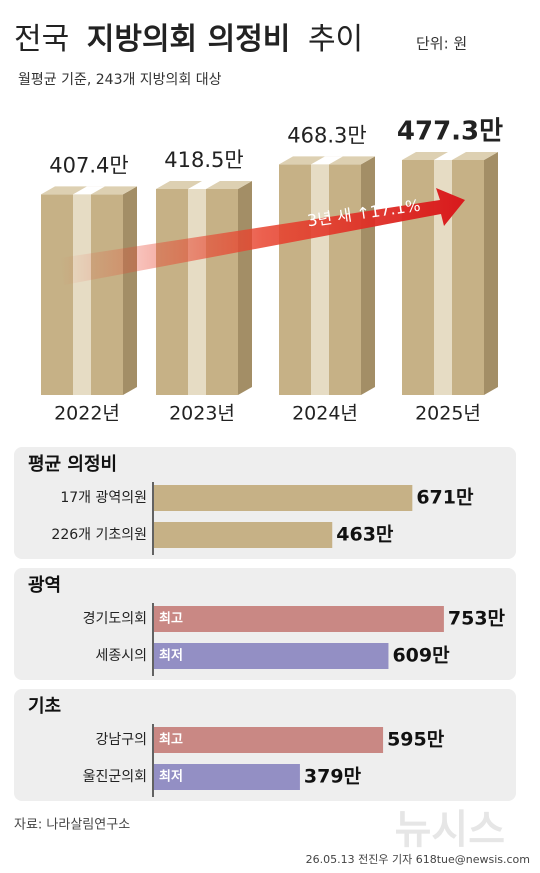  I want to click on category-label: 강남구의, so click(121, 740).